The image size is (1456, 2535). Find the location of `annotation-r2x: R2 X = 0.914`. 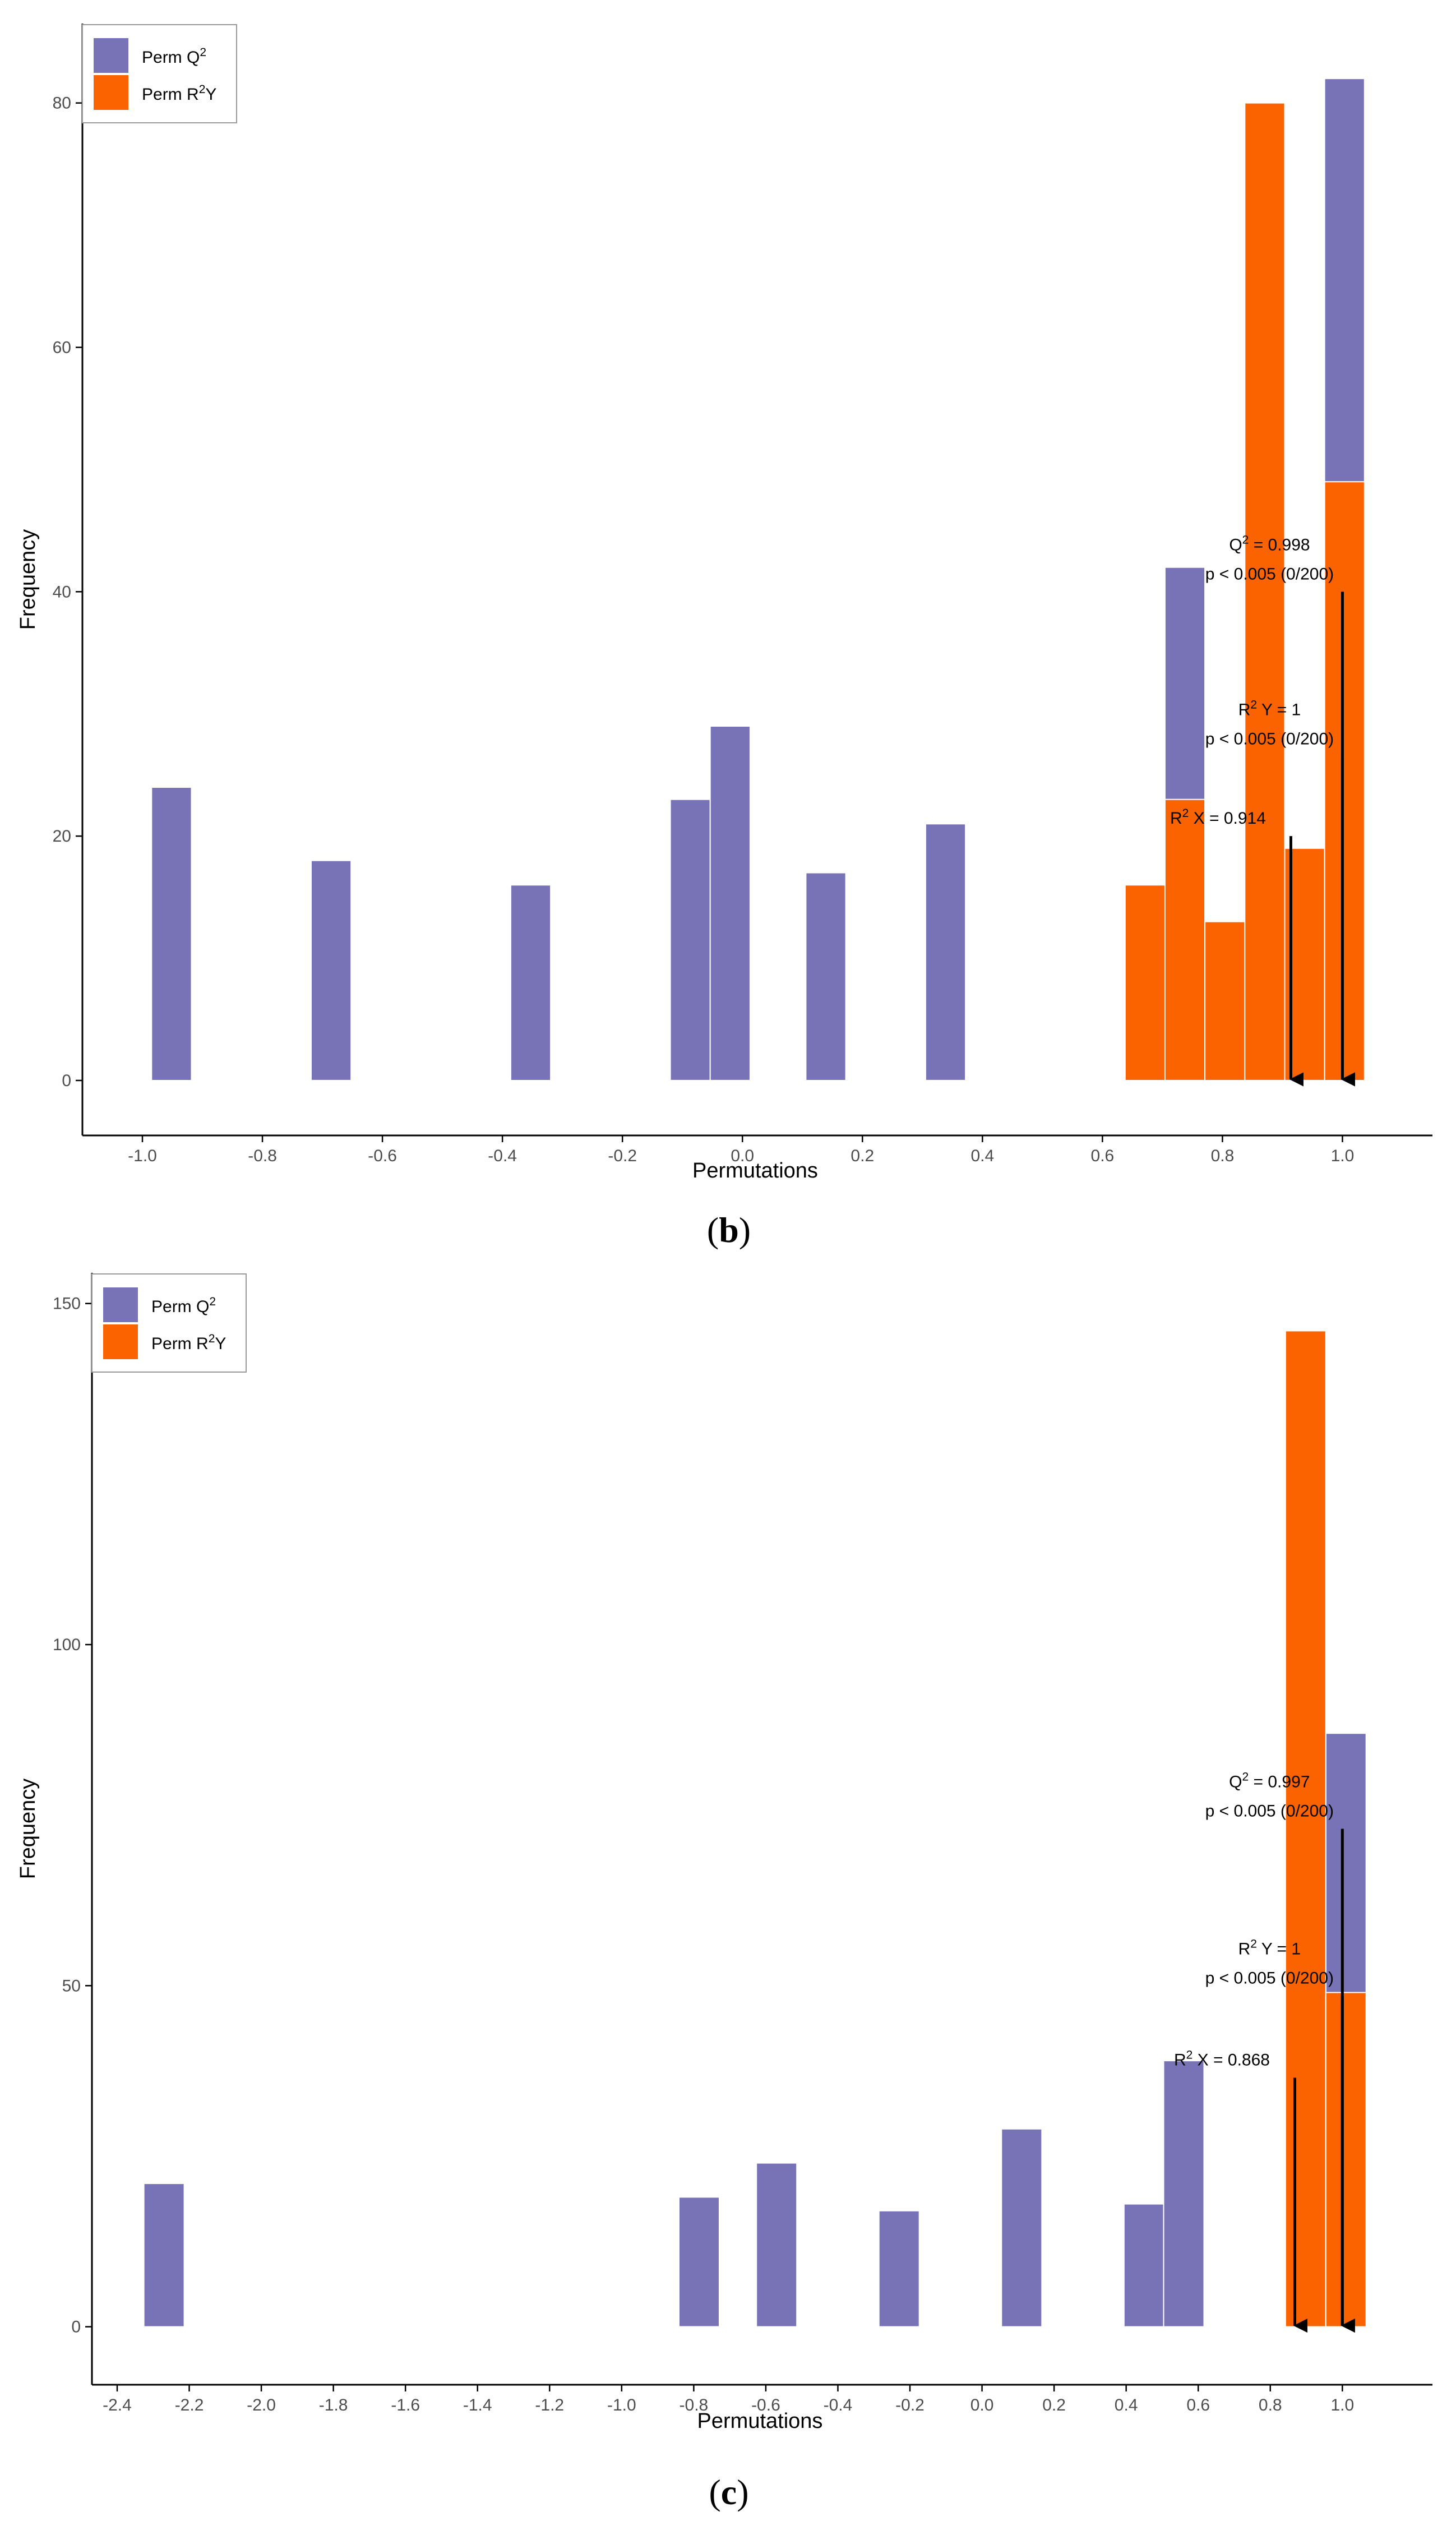

annotation-r2x: R2 X = 0.914 is located at coordinates (1237, 947).